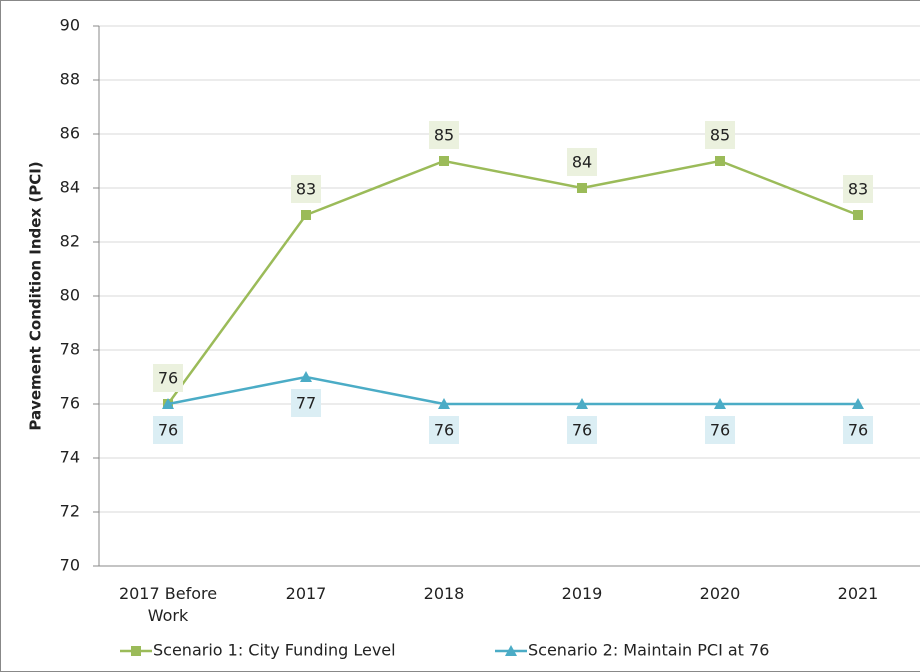 Image resolution: width=920 pixels, height=672 pixels. What do you see at coordinates (306, 593) in the screenshot?
I see `x-tick-label: 2017` at bounding box center [306, 593].